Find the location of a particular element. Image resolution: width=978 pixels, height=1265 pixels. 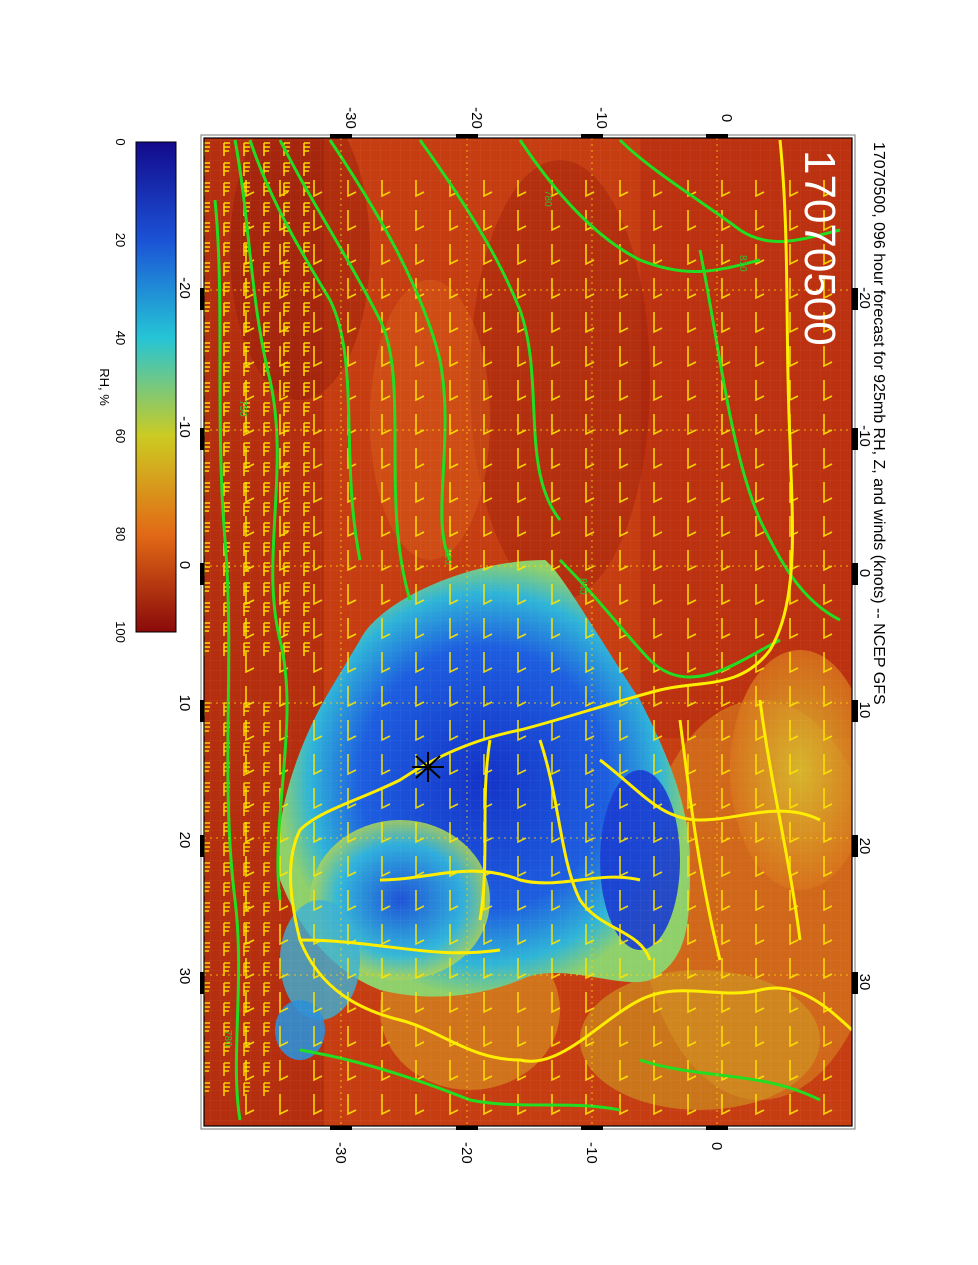

station-marker is located at coordinates (428, 767).